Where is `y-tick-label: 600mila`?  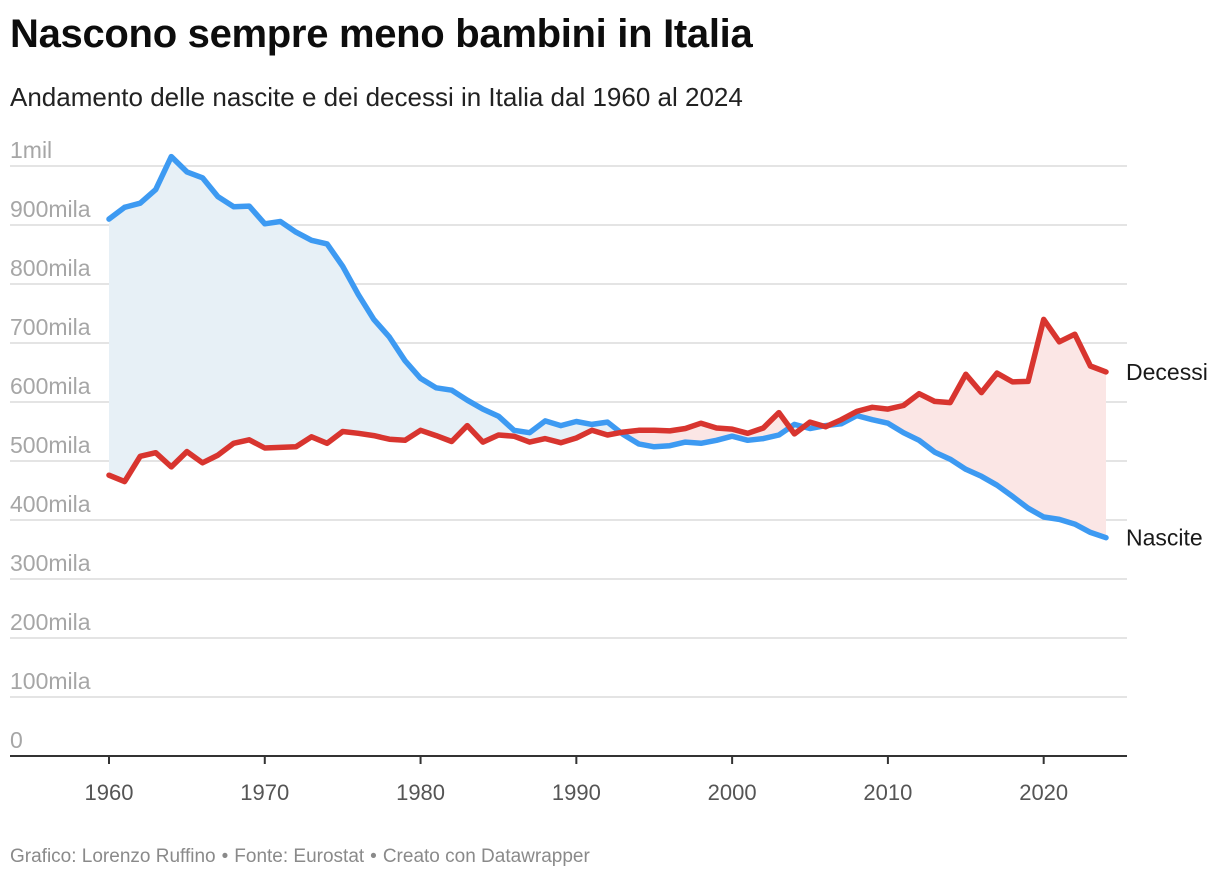
y-tick-label: 600mila is located at coordinates (50, 386).